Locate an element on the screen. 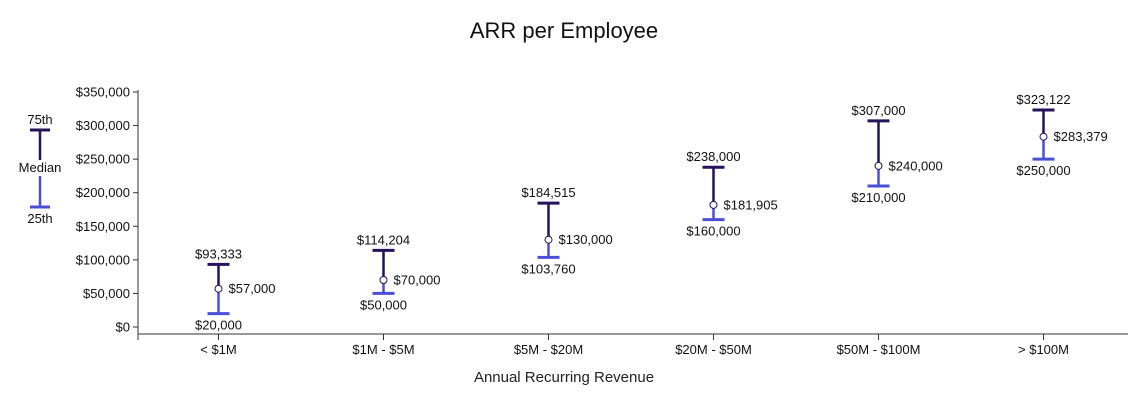  y-tick-label: $300,000 is located at coordinates (103, 125).